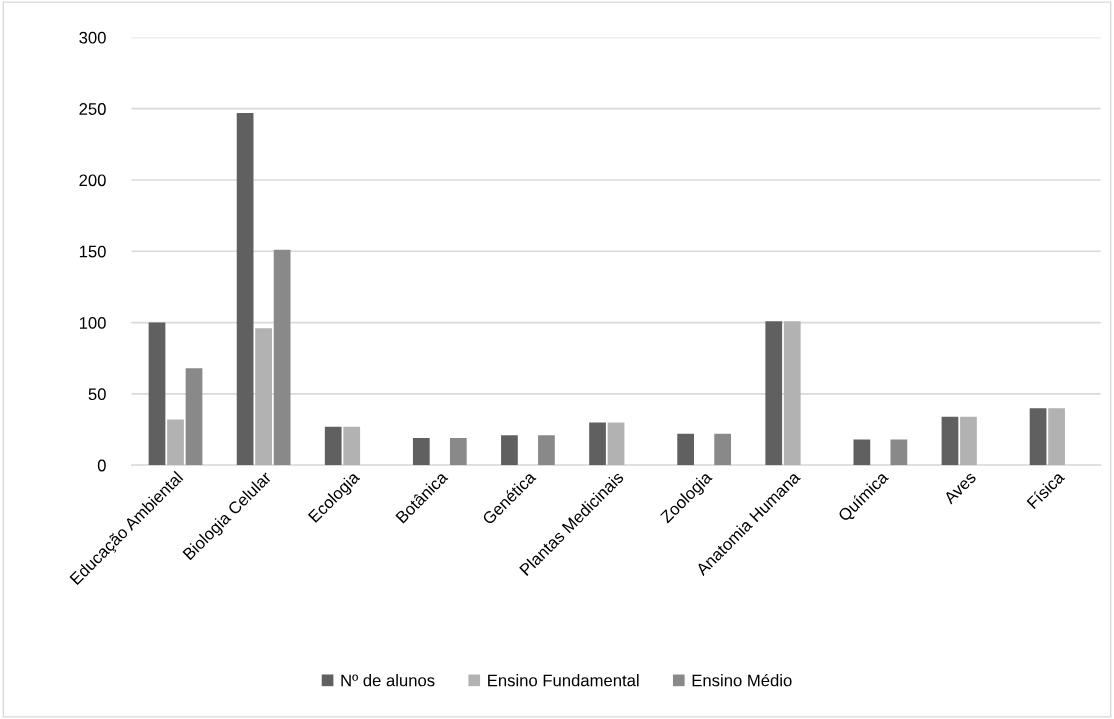 Image resolution: width=1114 pixels, height=719 pixels. Describe the element at coordinates (92, 109) in the screenshot. I see `y-tick-label: 250` at that location.